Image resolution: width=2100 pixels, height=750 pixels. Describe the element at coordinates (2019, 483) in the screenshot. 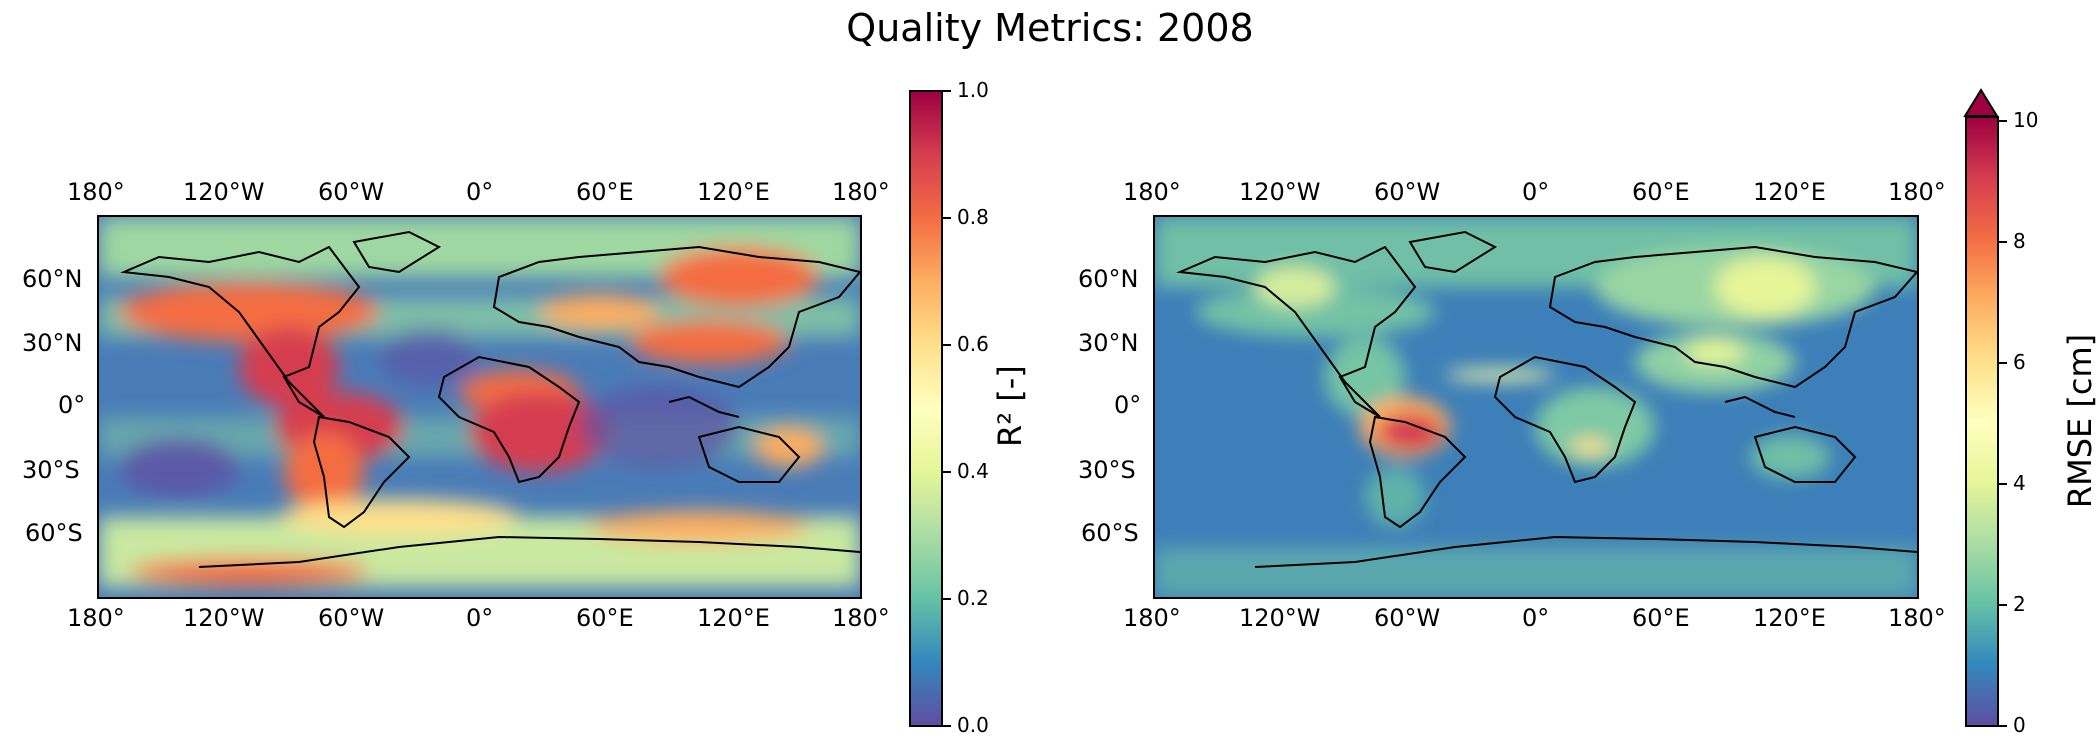

I see `rmse-colorbar-tick-2: 4` at that location.